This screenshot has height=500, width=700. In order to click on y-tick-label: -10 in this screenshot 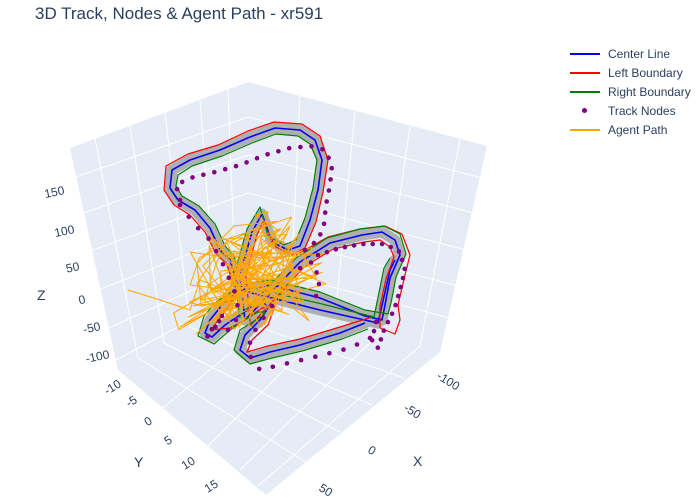, I will do `click(112, 386)`.